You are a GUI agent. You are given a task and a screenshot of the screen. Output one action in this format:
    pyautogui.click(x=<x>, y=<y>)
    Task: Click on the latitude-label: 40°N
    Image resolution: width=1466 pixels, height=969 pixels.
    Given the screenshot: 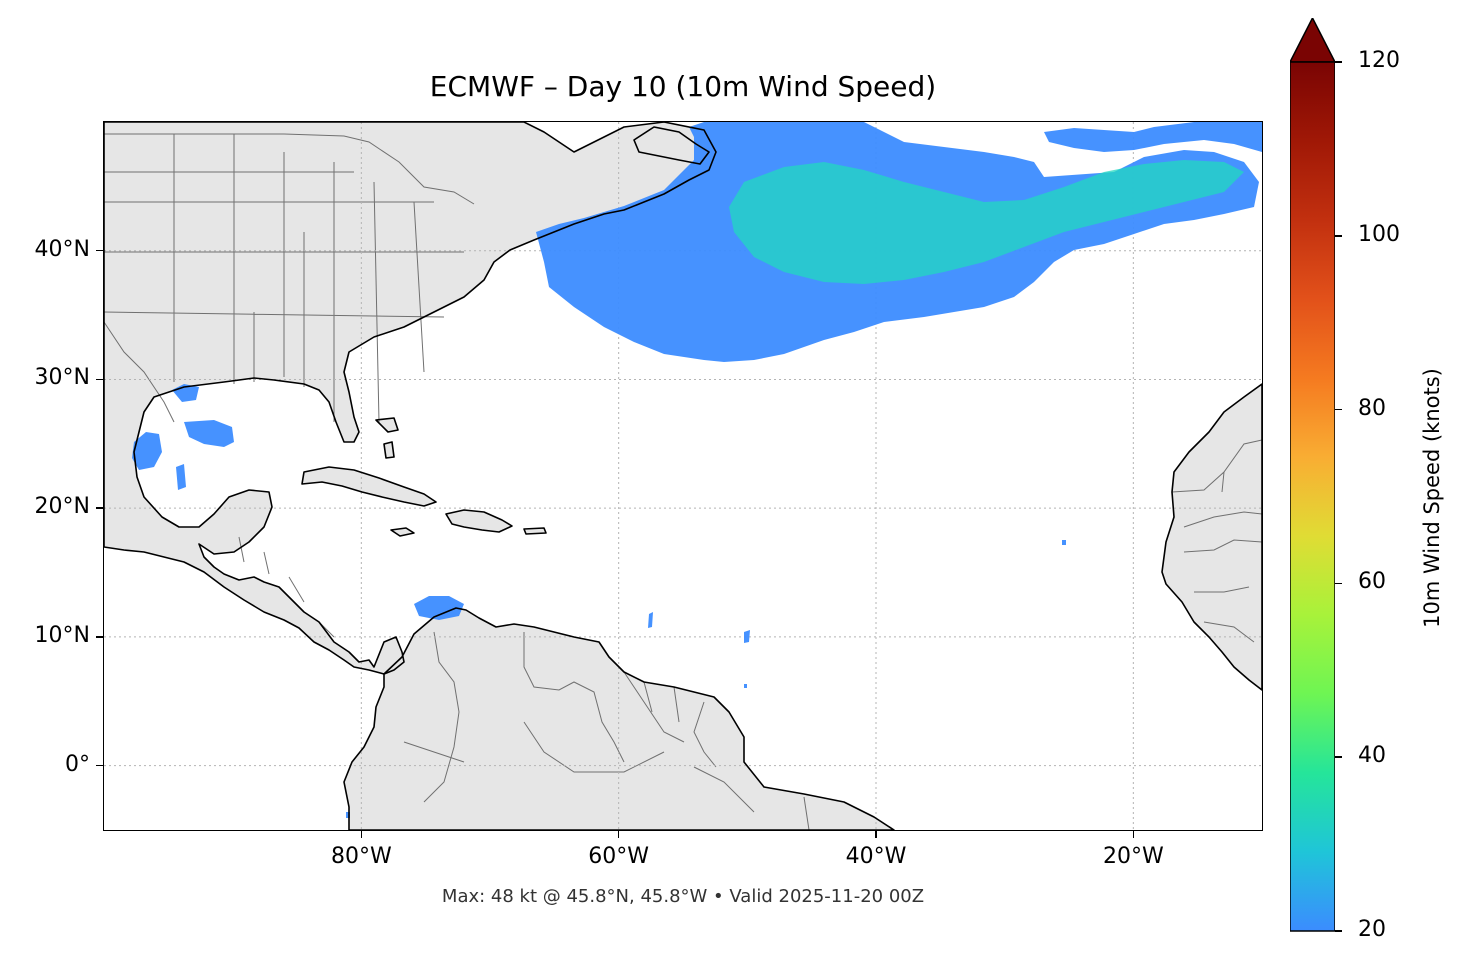 What is the action you would take?
    pyautogui.click(x=62, y=249)
    